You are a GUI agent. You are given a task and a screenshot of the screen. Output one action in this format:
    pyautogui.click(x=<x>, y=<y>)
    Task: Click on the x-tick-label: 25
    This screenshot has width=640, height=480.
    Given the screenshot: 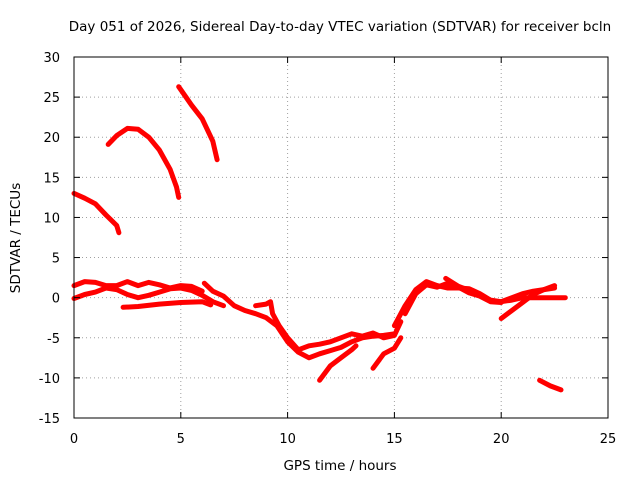 What is the action you would take?
    pyautogui.click(x=608, y=439)
    